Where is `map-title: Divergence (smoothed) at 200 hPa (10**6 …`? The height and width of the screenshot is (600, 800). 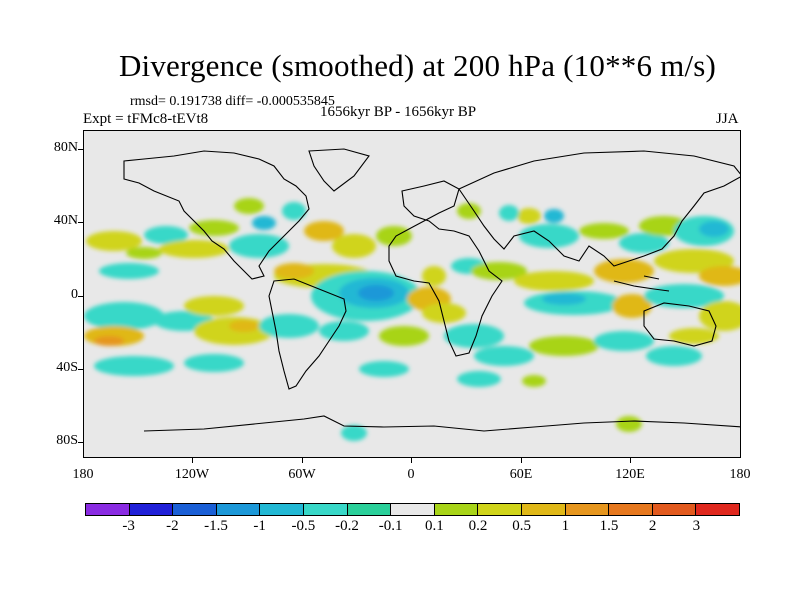 map-title: Divergence (smoothed) at 200 hPa (10**6 … is located at coordinates (417, 65).